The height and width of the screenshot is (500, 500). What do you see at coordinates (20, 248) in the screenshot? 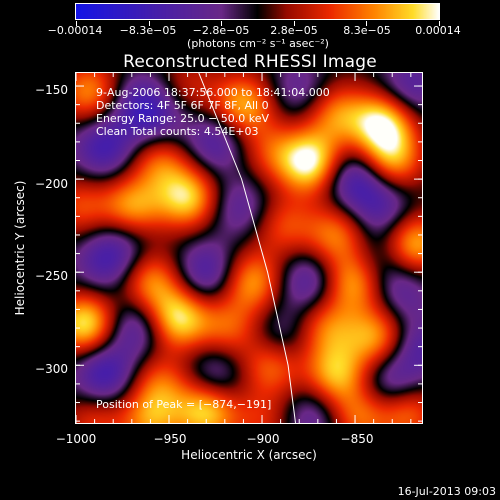
I see `y-axis-label: Heliocentric Y (arcsec)` at bounding box center [20, 248].